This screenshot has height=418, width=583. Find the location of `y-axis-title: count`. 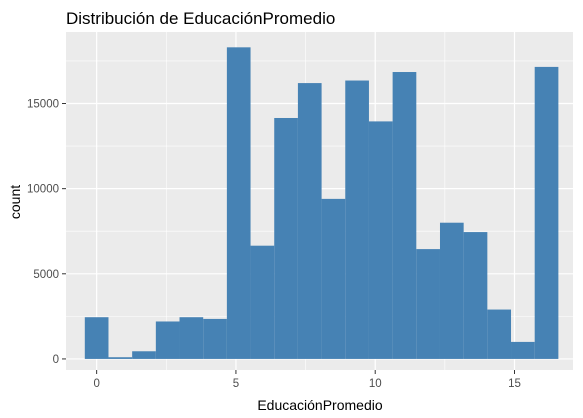

y-axis-title: count is located at coordinates (15, 202).